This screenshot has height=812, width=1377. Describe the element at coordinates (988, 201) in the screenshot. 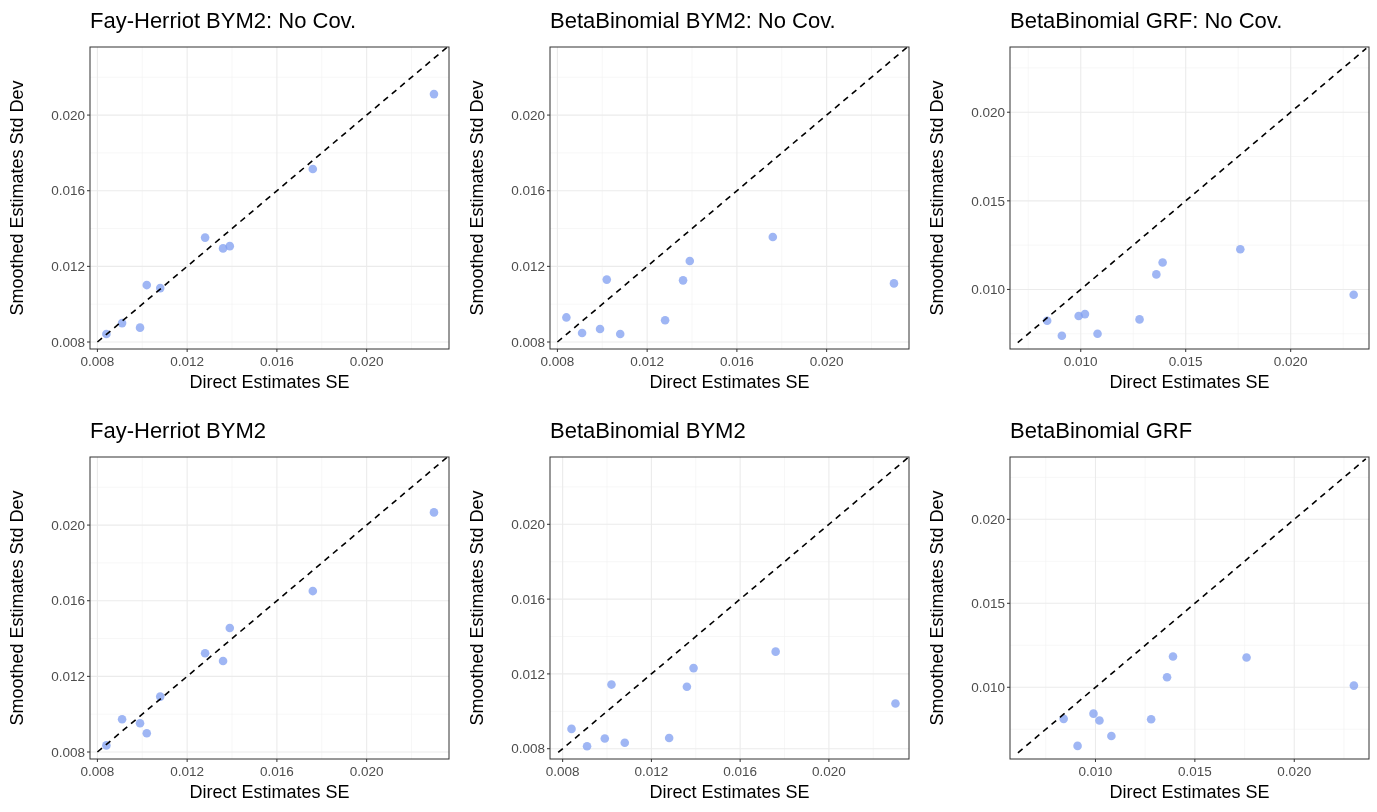

I see `y-tick-label: 0.015` at that location.